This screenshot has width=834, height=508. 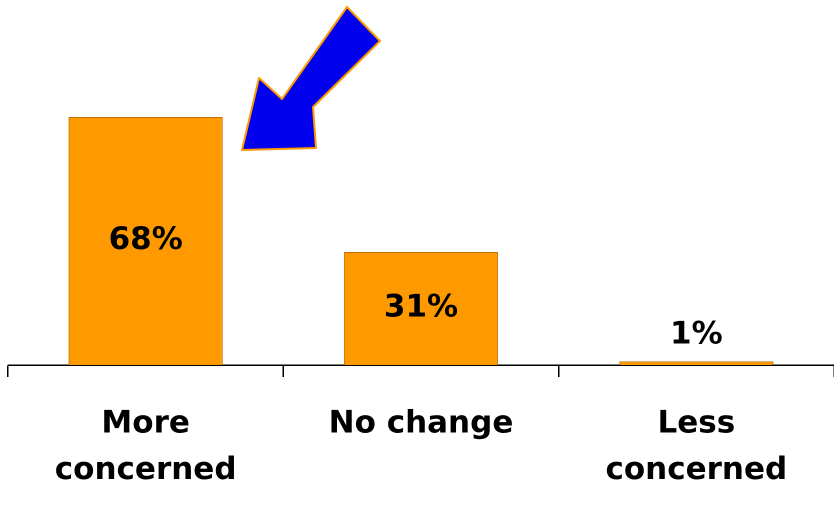 What do you see at coordinates (421, 306) in the screenshot?
I see `data-label: 31%` at bounding box center [421, 306].